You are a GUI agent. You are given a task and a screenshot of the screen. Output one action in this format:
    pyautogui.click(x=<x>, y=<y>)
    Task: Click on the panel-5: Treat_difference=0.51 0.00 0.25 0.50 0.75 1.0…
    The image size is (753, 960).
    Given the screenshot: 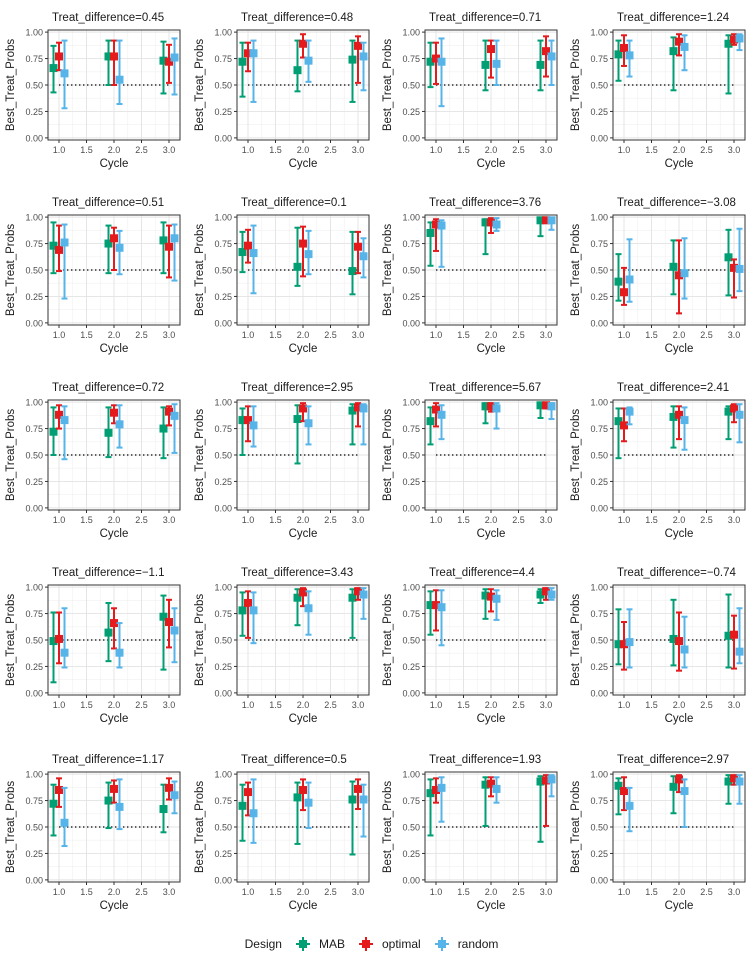 What is the action you would take?
    pyautogui.click(x=93, y=276)
    